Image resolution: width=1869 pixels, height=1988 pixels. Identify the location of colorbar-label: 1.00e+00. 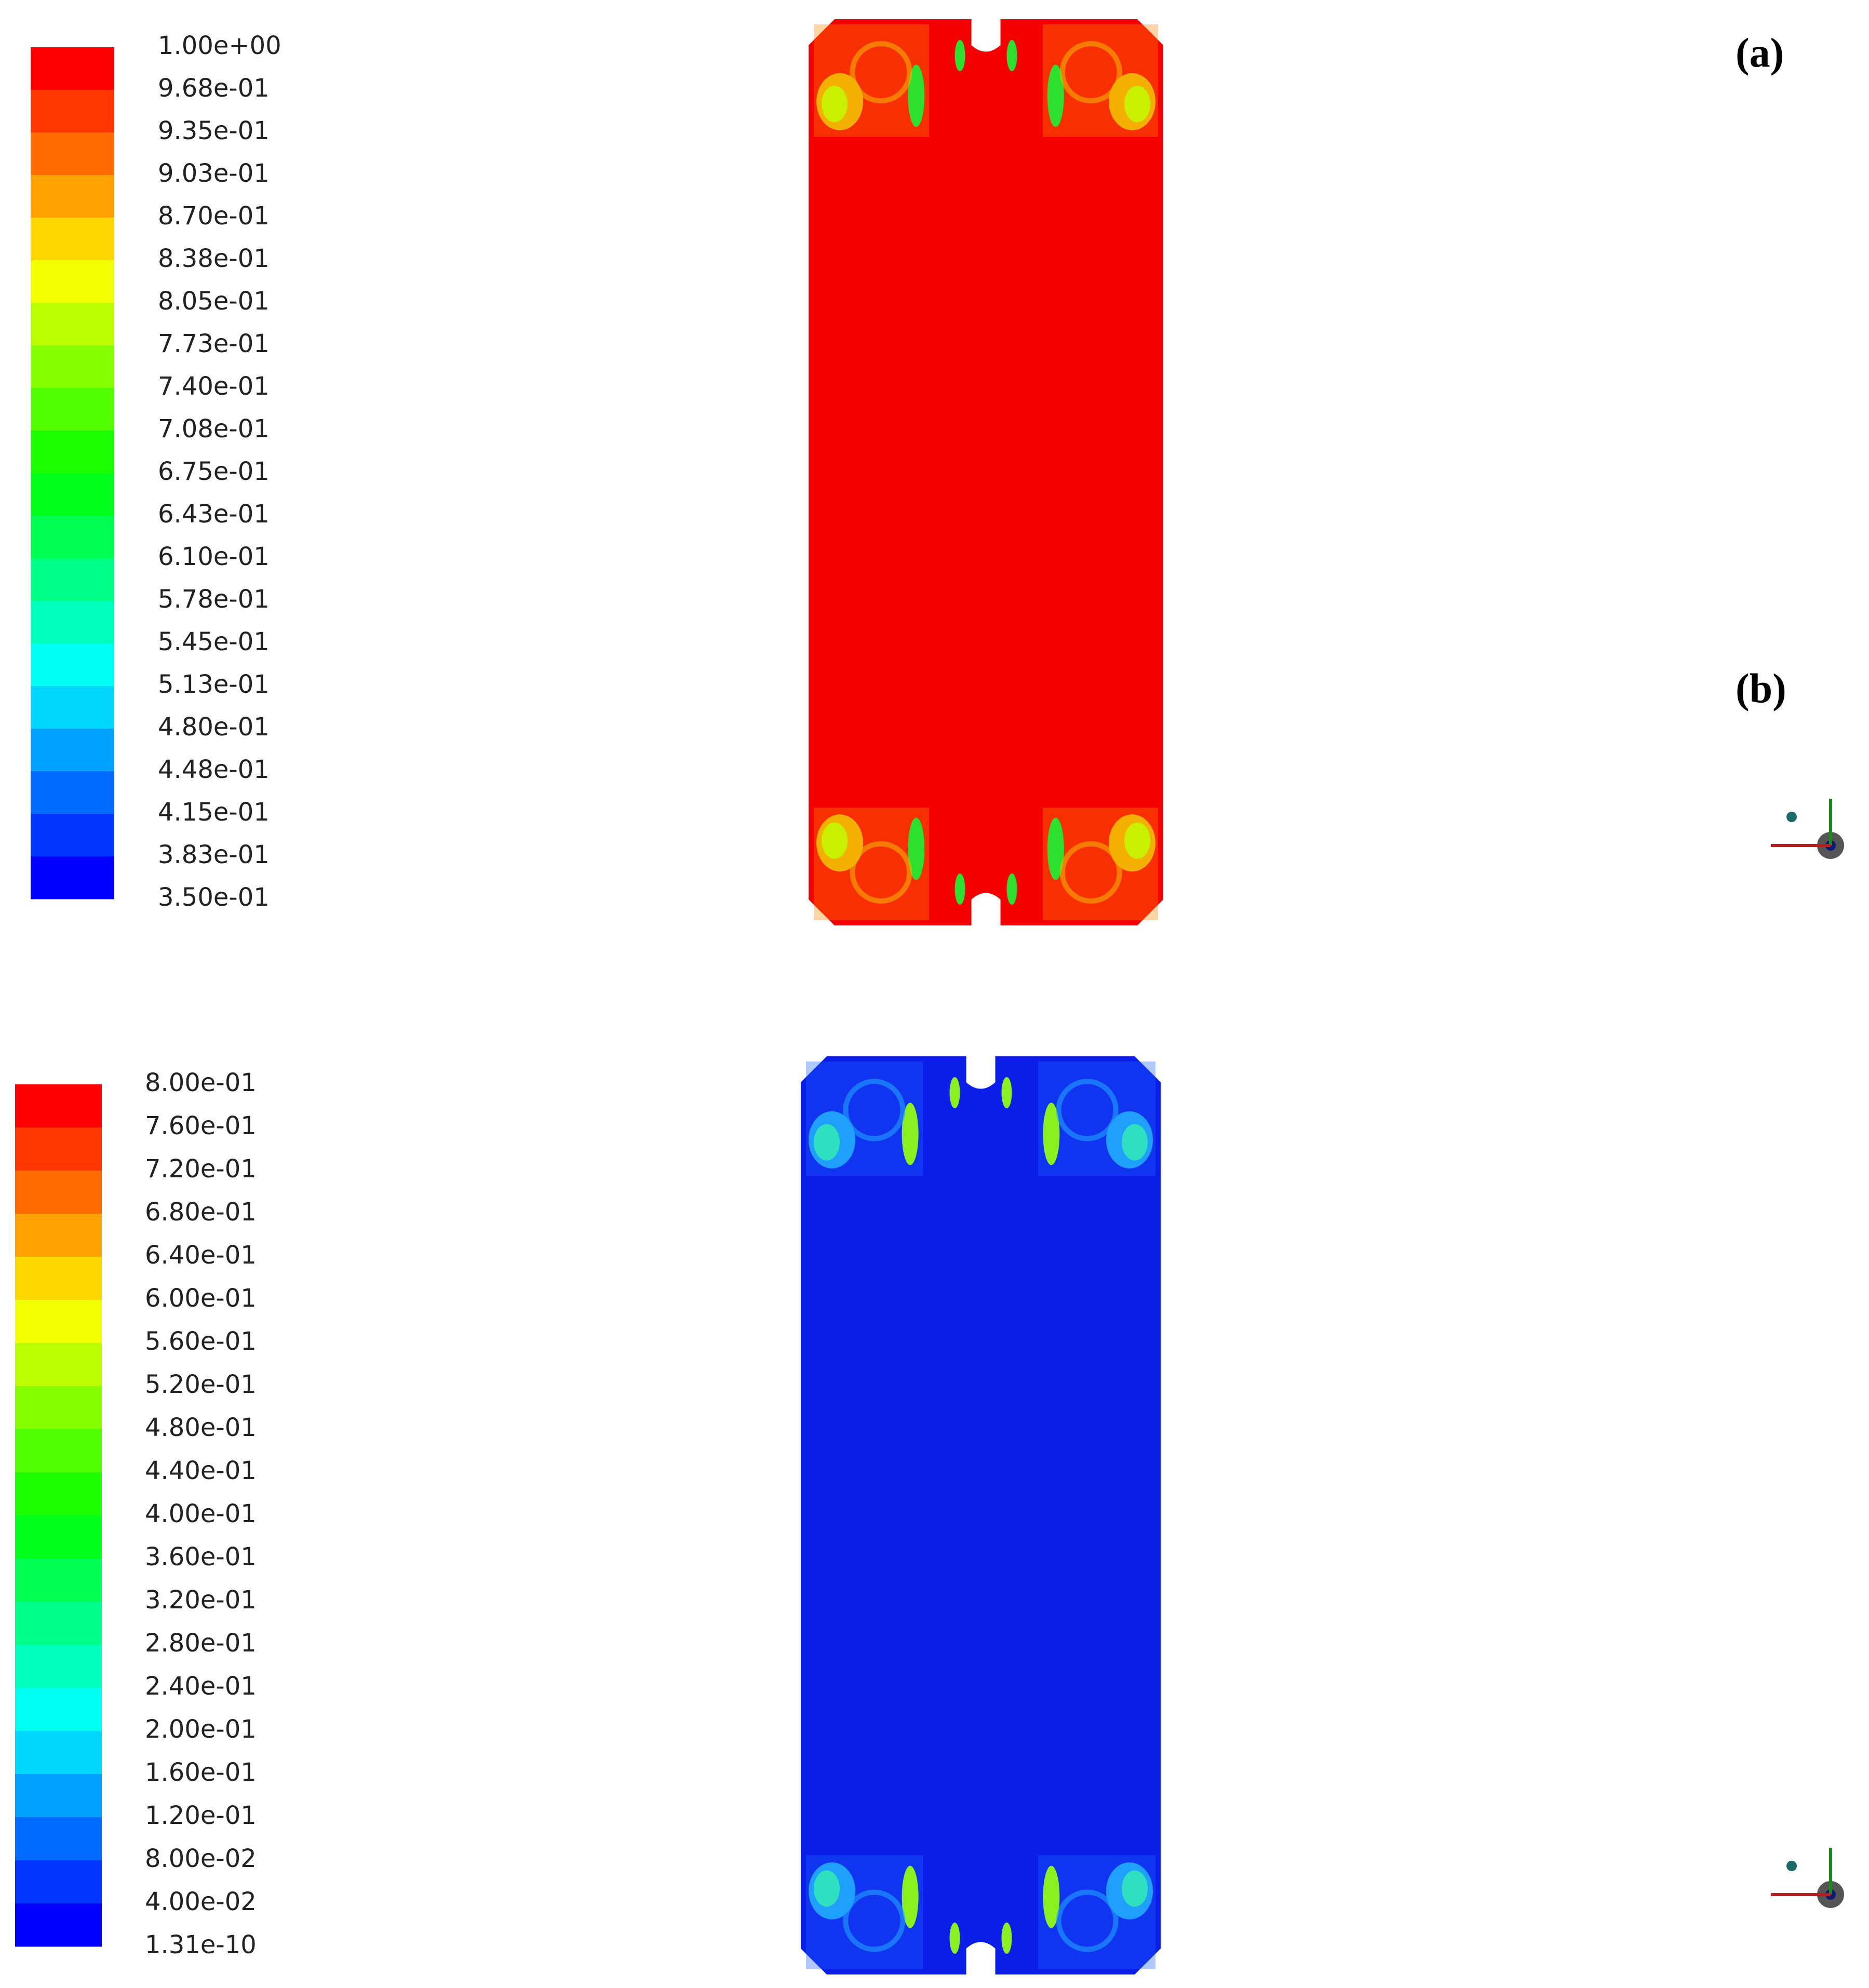
(219, 45).